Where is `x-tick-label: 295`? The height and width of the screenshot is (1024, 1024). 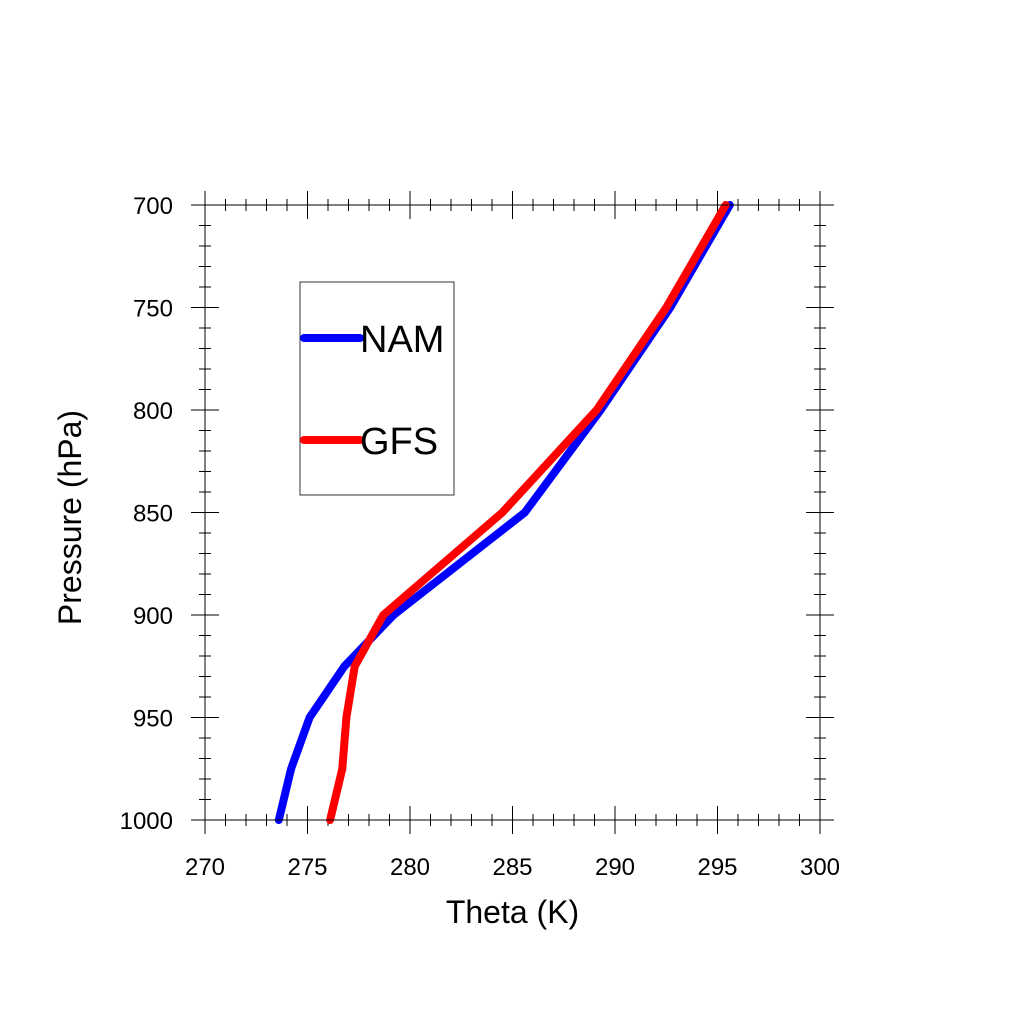
x-tick-label: 295 is located at coordinates (717, 867).